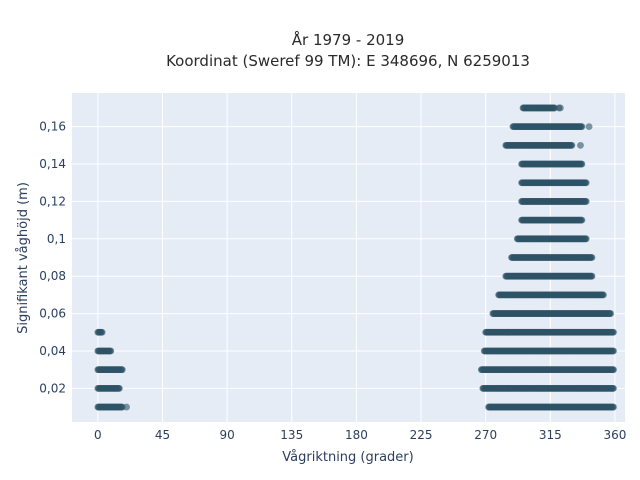 The width and height of the screenshot is (640, 480). What do you see at coordinates (23, 258) in the screenshot?
I see `y-axis-title: Signifikant våghöjd (m)` at bounding box center [23, 258].